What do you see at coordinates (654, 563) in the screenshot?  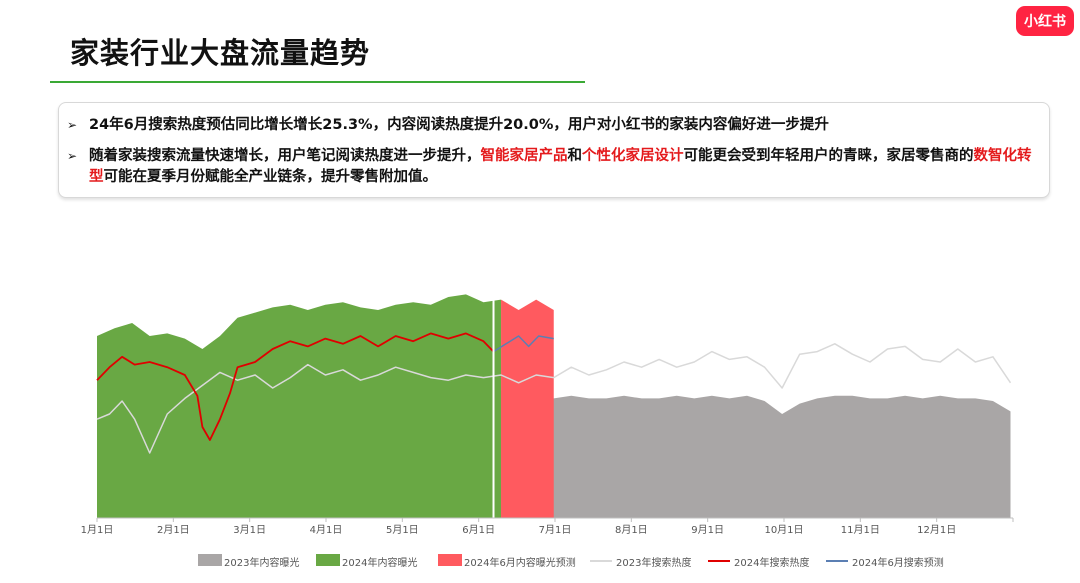 I see `legend-label: 2023年搜索热度` at bounding box center [654, 563].